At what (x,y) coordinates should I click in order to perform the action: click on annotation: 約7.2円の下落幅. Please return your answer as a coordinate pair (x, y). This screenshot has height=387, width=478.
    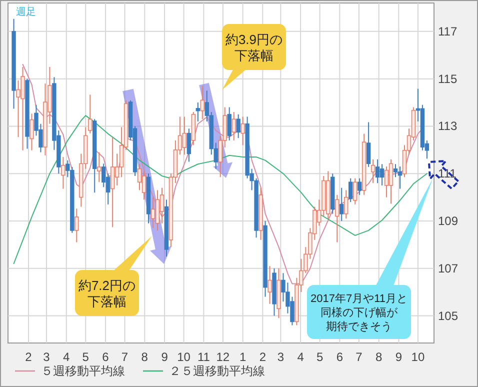
    Looking at the image, I should click on (107, 293).